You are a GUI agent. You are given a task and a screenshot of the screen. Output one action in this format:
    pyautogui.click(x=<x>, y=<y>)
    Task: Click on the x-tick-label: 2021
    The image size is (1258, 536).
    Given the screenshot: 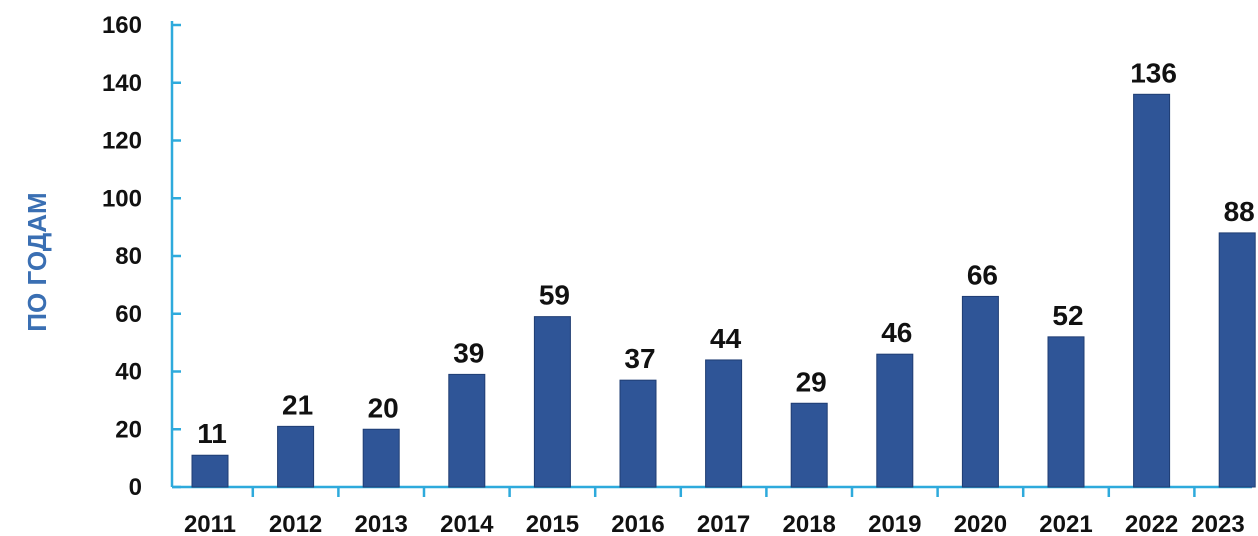 What is the action you would take?
    pyautogui.click(x=1065, y=523)
    